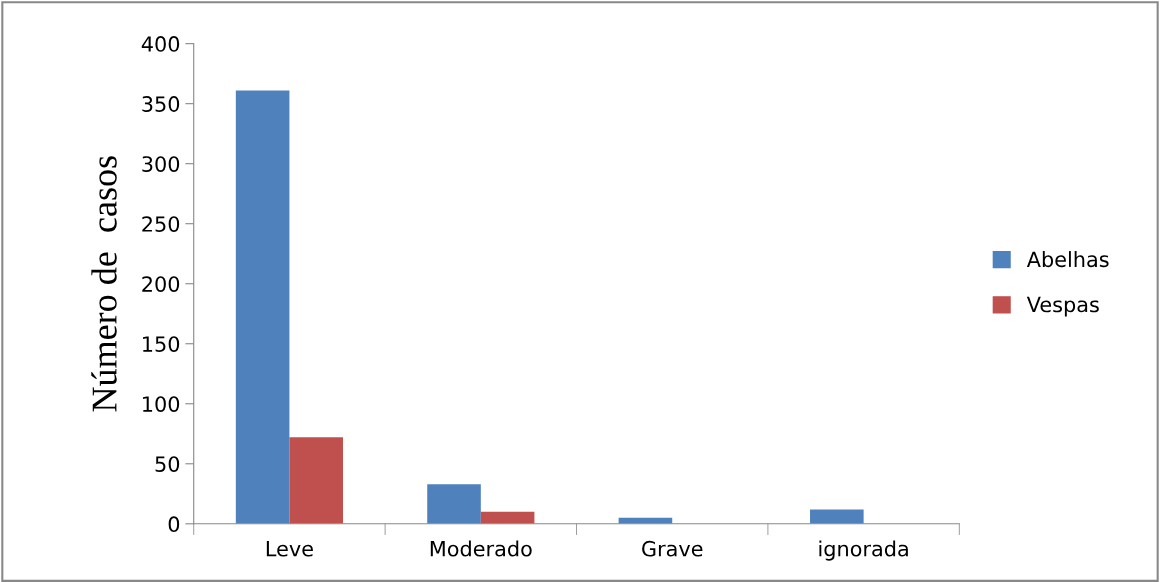 The height and width of the screenshot is (582, 1160). What do you see at coordinates (161, 404) in the screenshot?
I see `y-tick-label: 100` at bounding box center [161, 404].